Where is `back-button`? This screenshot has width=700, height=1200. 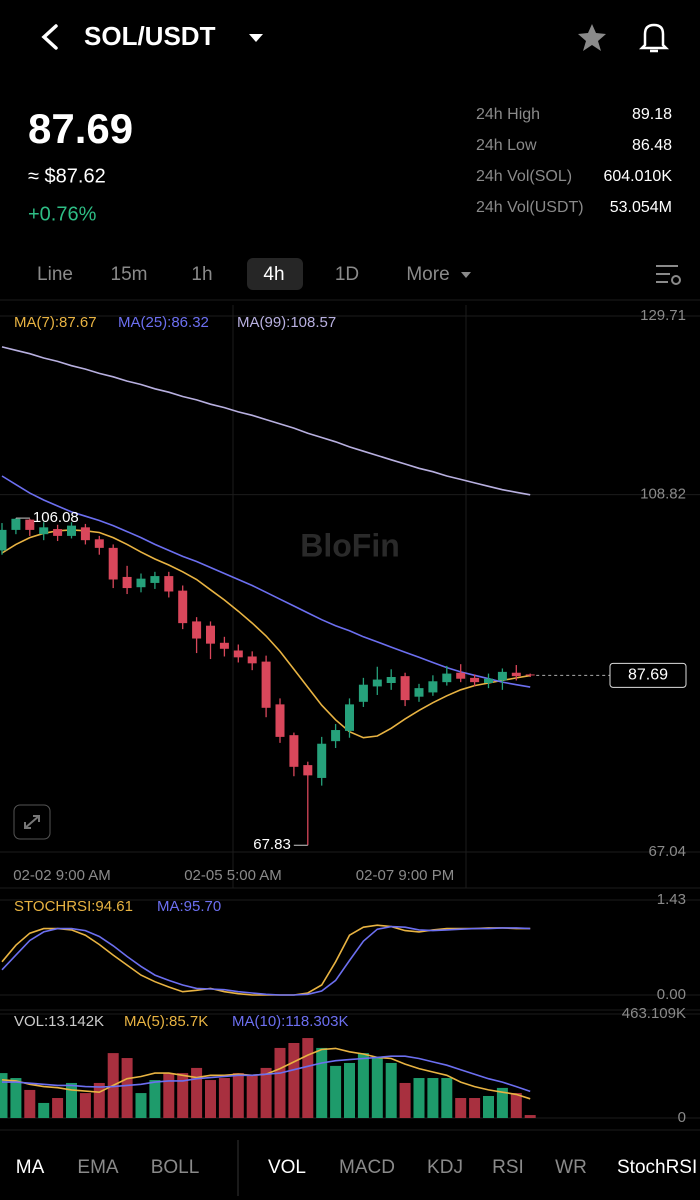
back-button is located at coordinates (49, 37).